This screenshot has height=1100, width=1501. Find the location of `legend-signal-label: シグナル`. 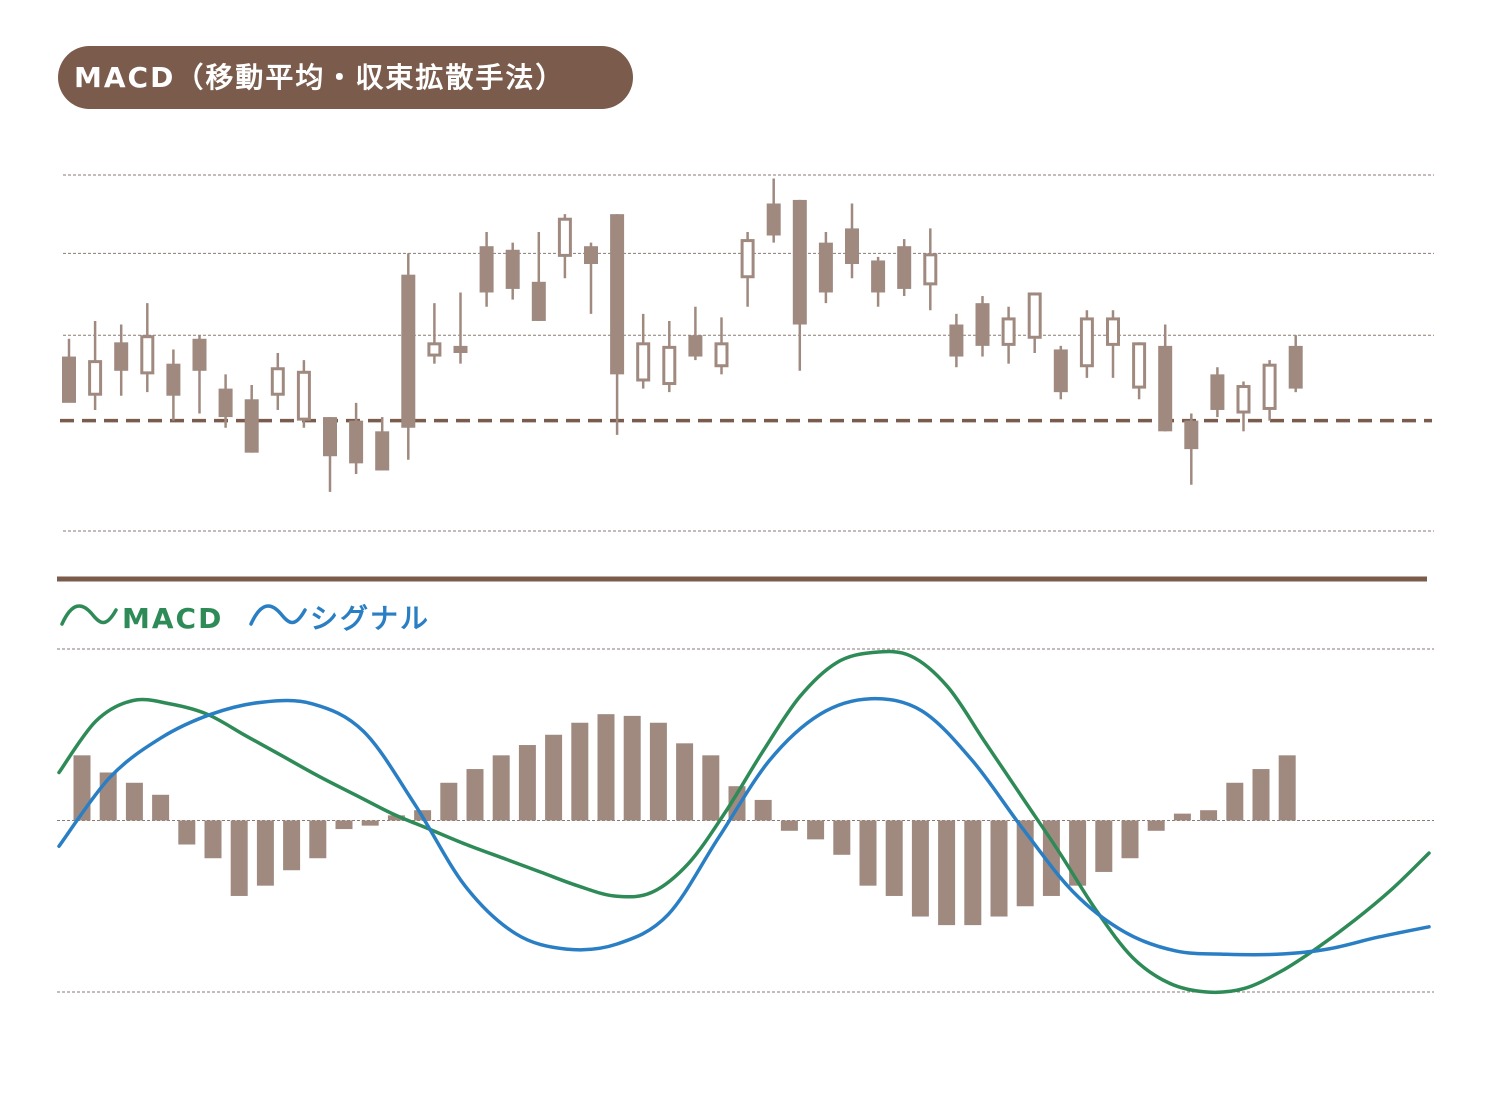

legend-signal-label: シグナル is located at coordinates (370, 618).